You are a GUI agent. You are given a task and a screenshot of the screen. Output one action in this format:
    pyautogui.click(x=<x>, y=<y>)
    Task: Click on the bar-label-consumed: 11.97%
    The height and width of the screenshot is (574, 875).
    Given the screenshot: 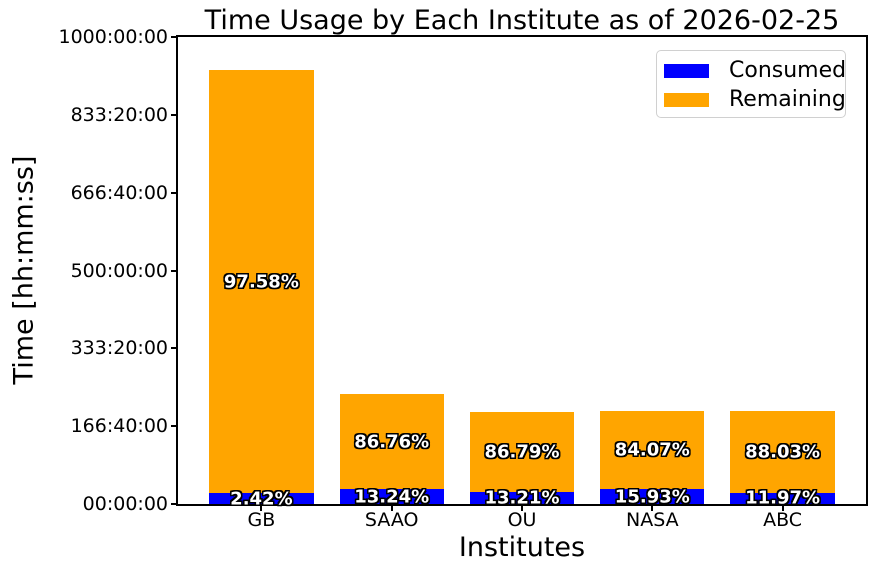 What is the action you would take?
    pyautogui.click(x=783, y=498)
    